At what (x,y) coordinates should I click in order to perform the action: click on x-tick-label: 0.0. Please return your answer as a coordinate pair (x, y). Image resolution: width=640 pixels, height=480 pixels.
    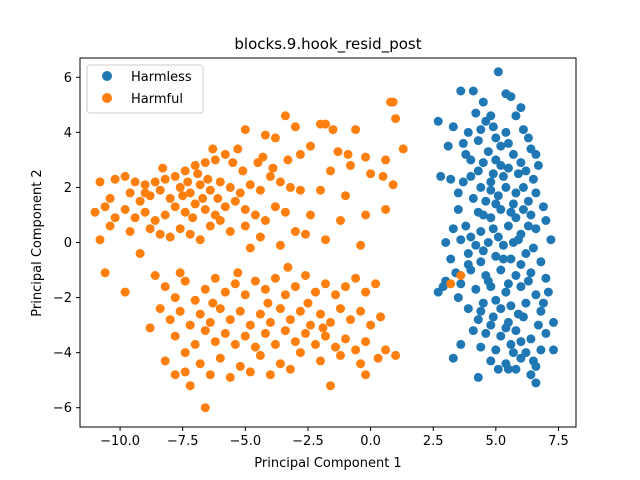
    Looking at the image, I should click on (370, 441).